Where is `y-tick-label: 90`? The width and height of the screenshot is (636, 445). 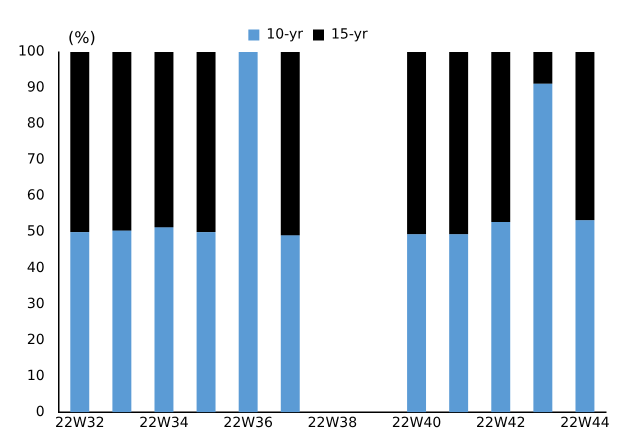
y-tick-label: 90 is located at coordinates (35, 88).